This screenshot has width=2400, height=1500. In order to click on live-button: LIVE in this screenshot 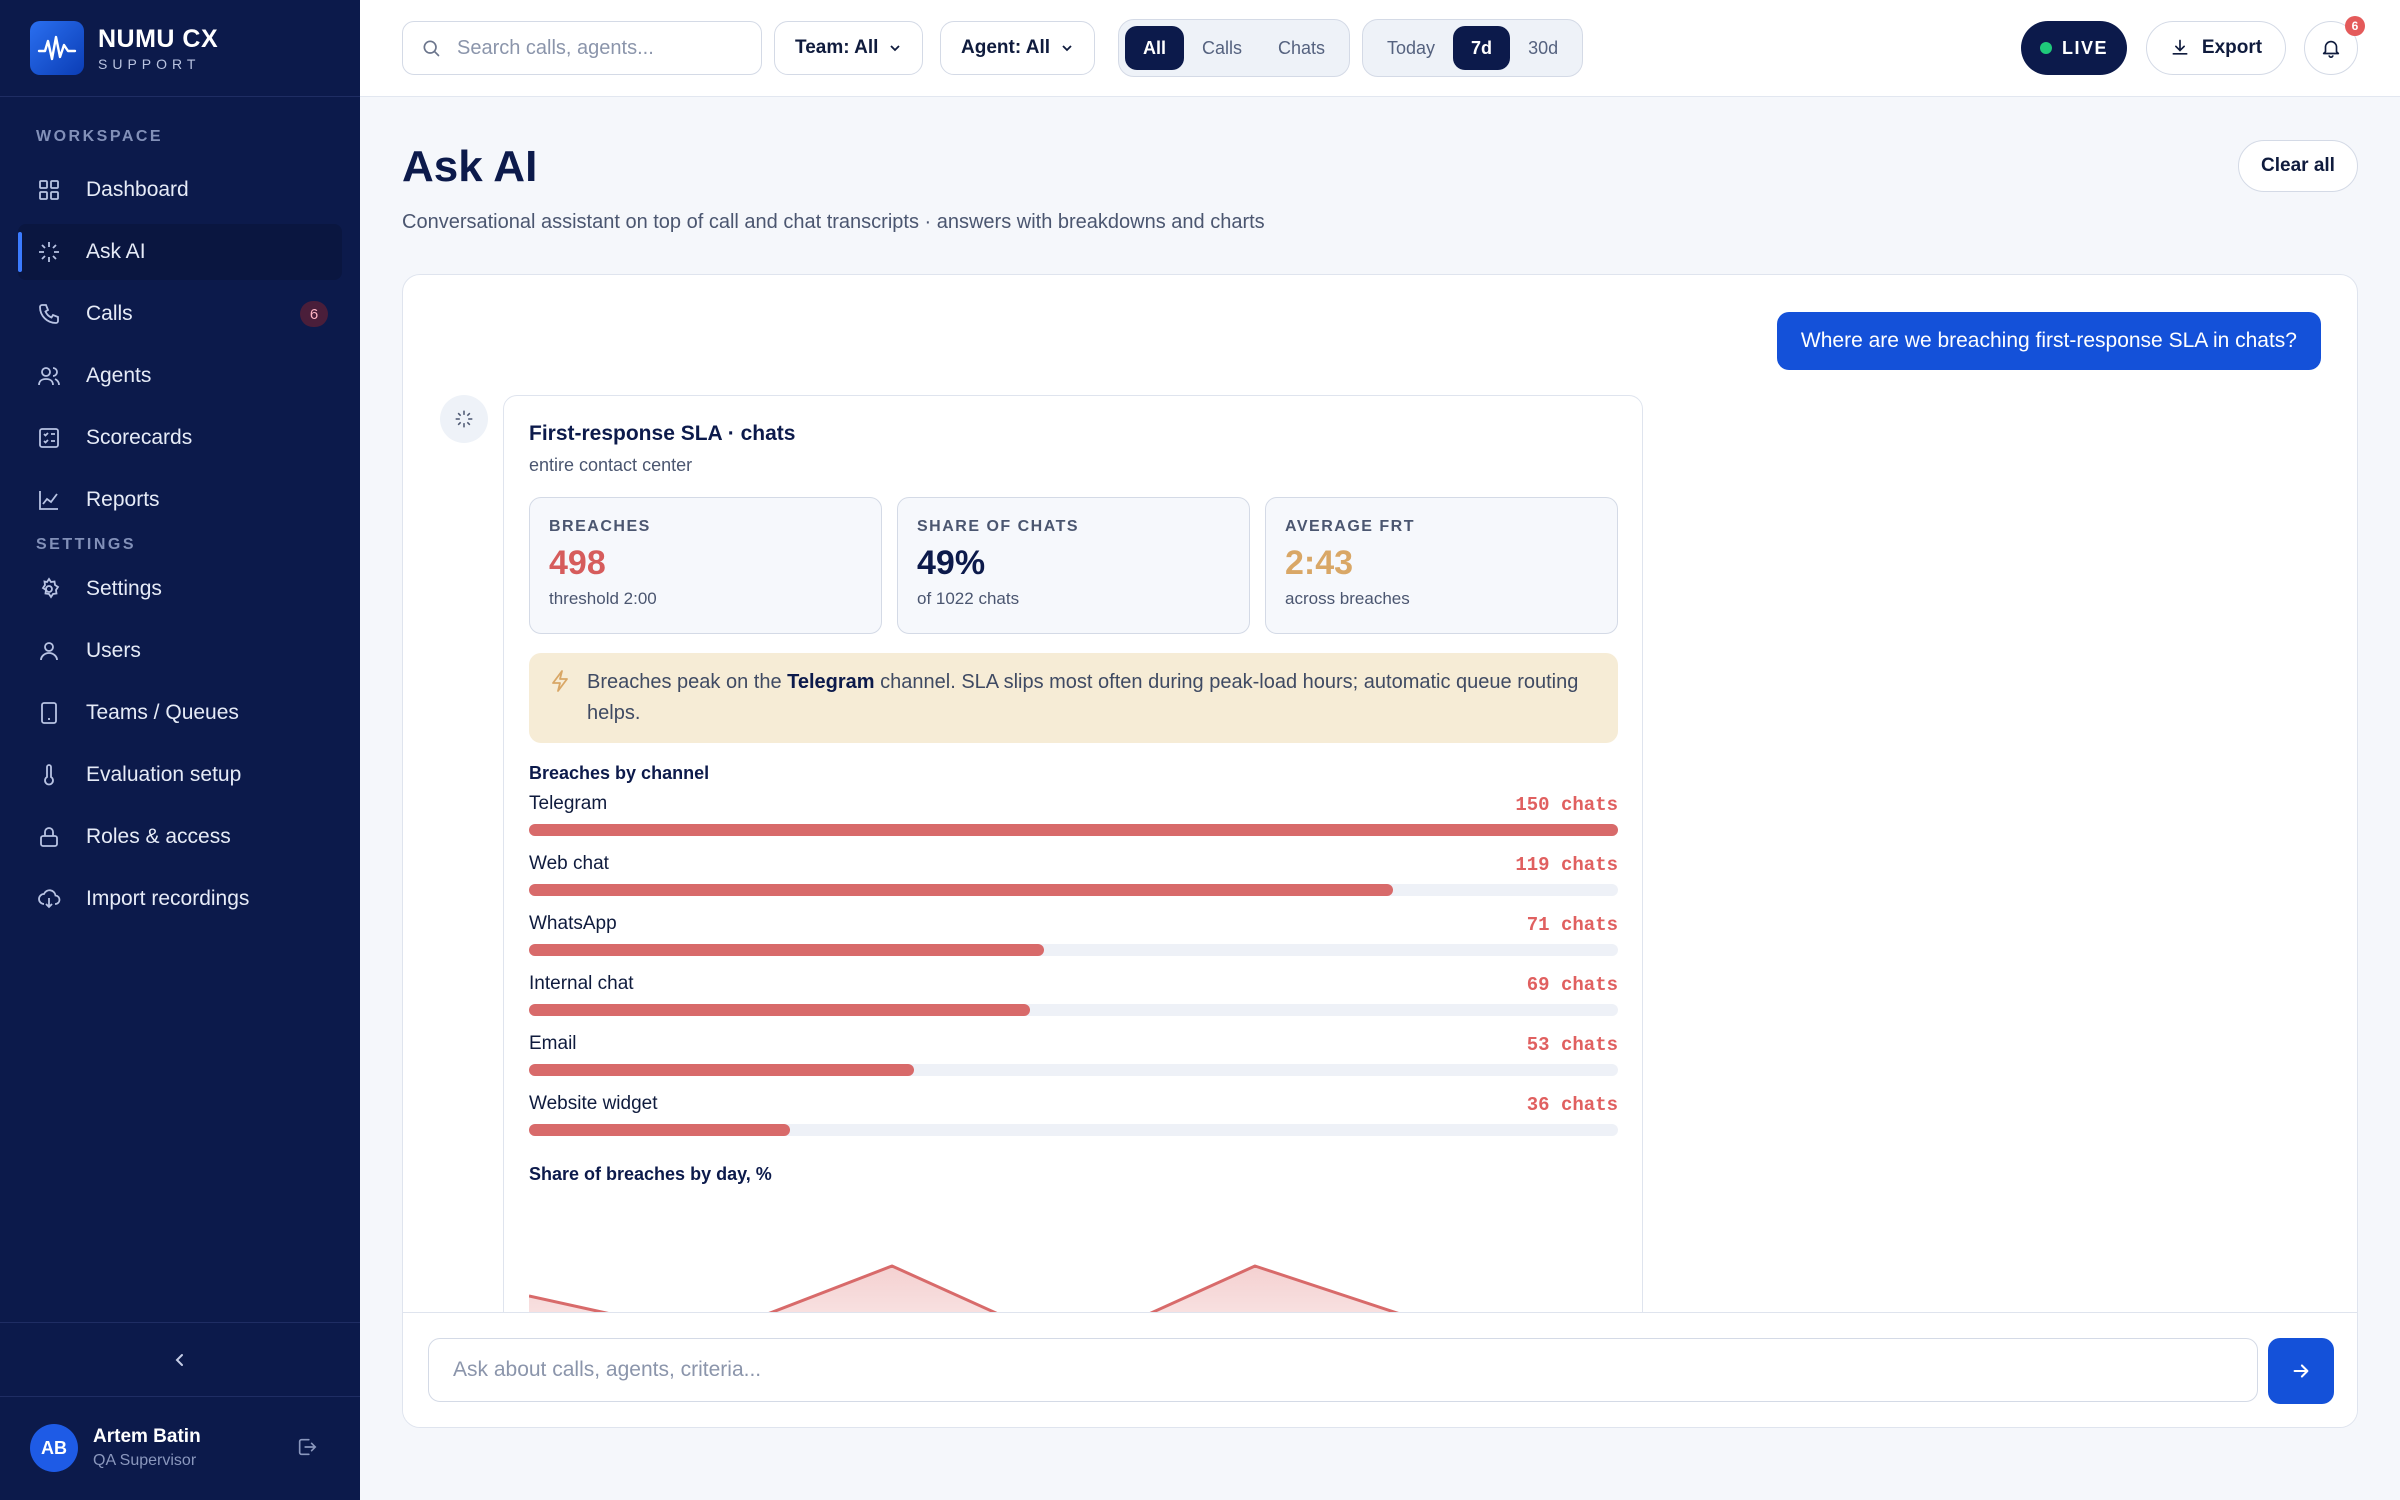, I will do `click(2074, 48)`.